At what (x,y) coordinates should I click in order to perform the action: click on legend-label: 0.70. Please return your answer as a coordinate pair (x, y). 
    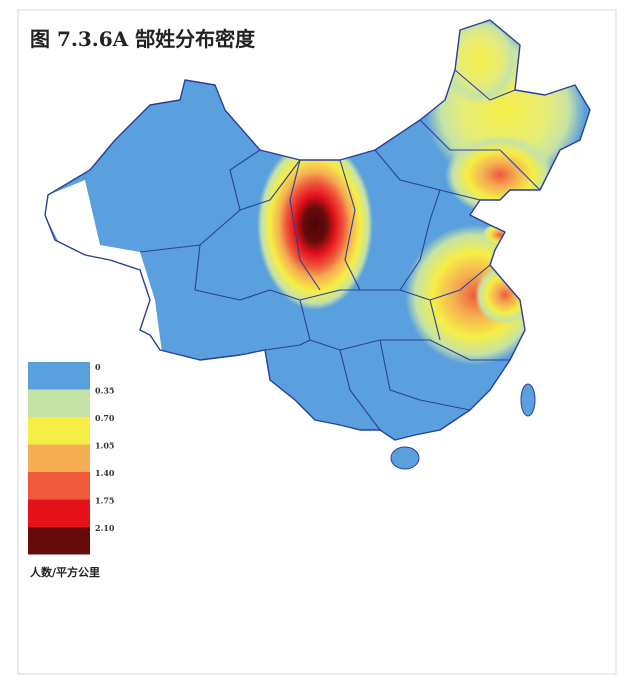
    Looking at the image, I should click on (105, 418).